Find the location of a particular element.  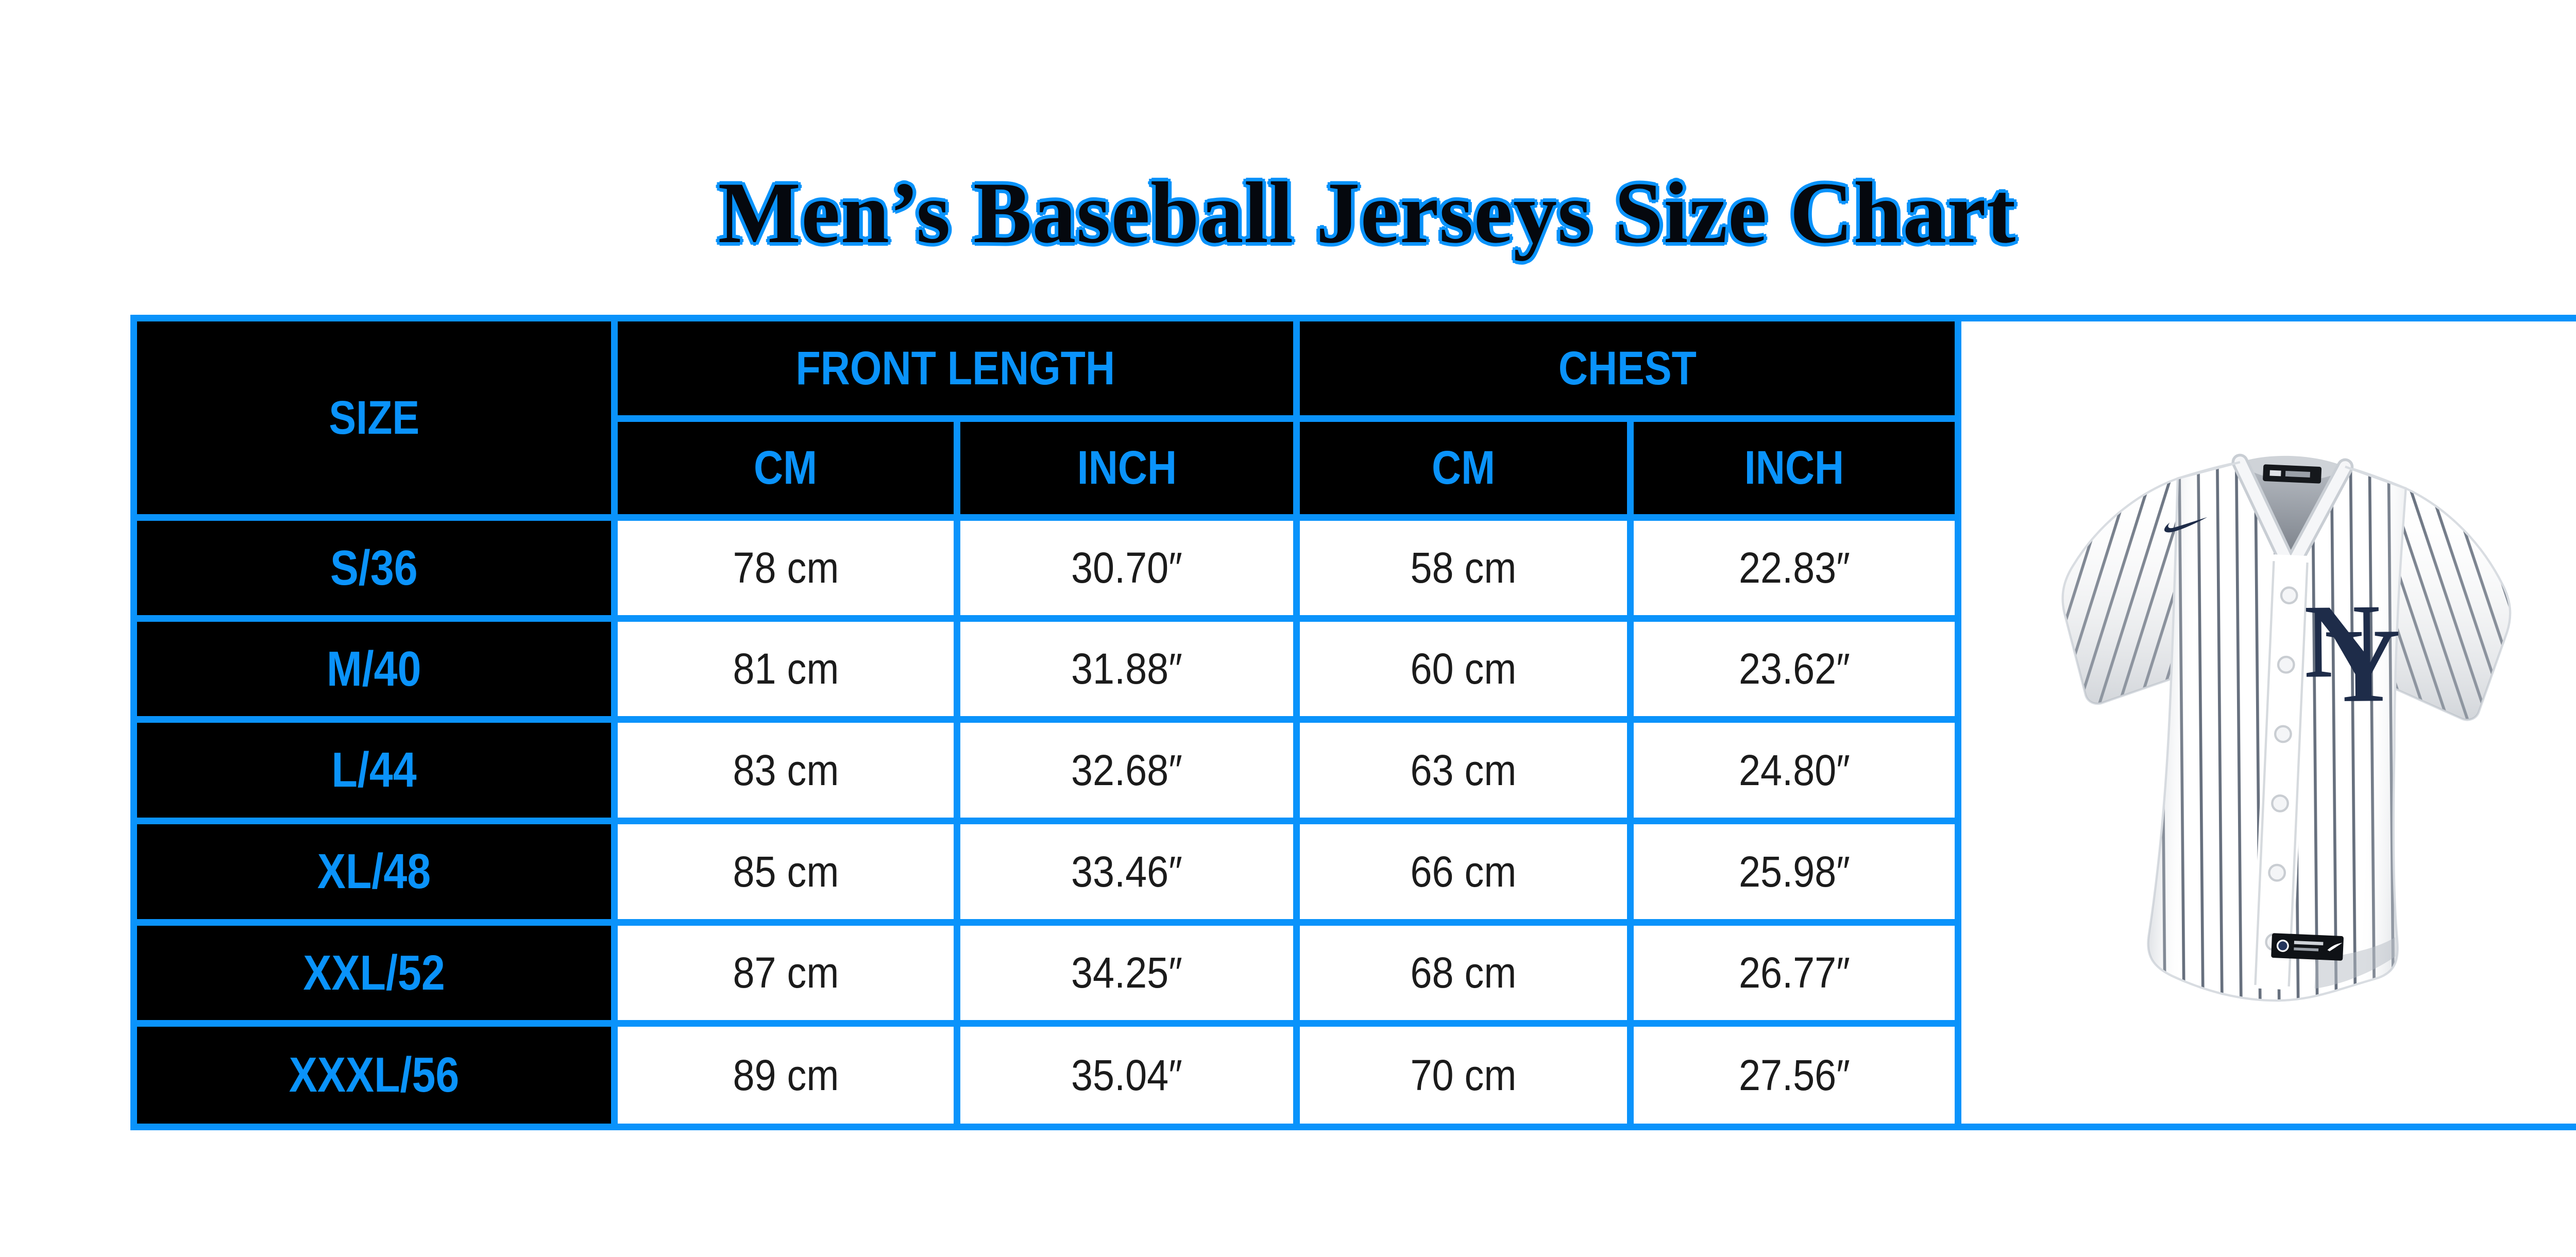

front-inch-cell: 35.04″ is located at coordinates (1127, 1075).